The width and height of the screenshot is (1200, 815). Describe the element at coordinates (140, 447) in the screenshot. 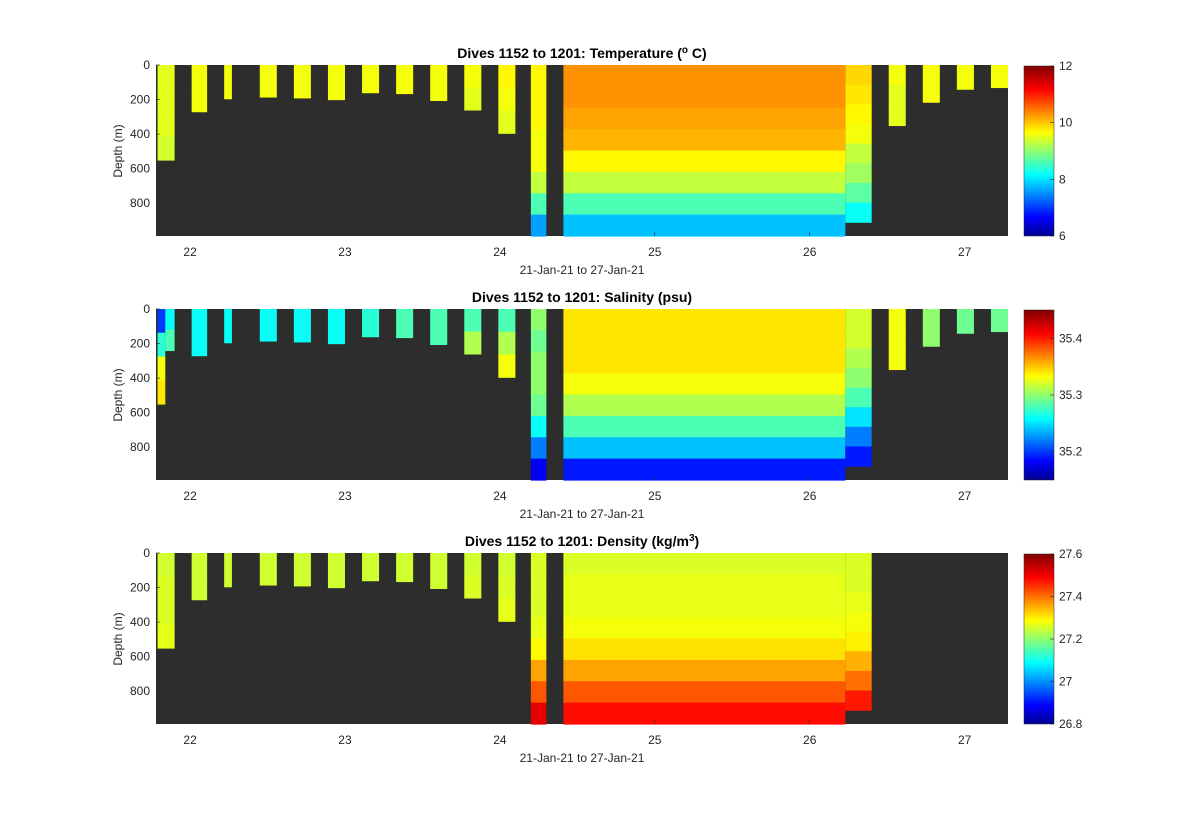

I see `salinity-y-tick-label: 800` at that location.